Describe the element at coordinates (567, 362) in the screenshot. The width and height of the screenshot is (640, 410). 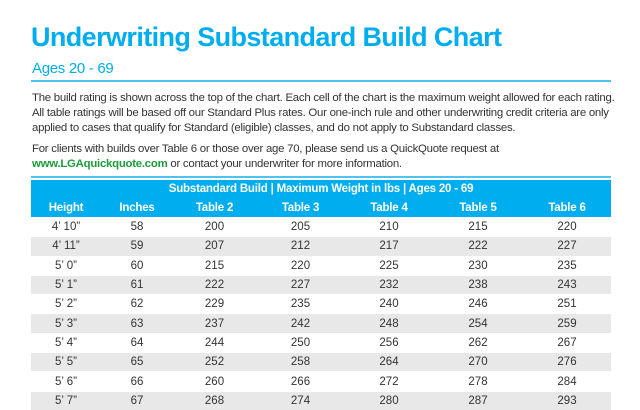
I see `table-cell: 276` at that location.